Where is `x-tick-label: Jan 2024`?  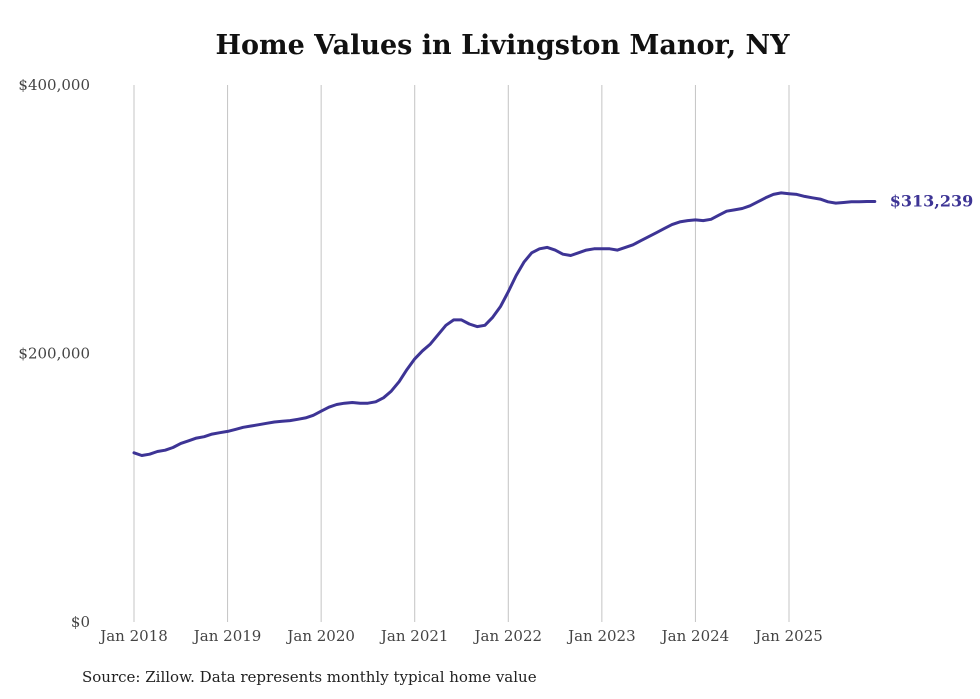 x-tick-label: Jan 2024 is located at coordinates (695, 636).